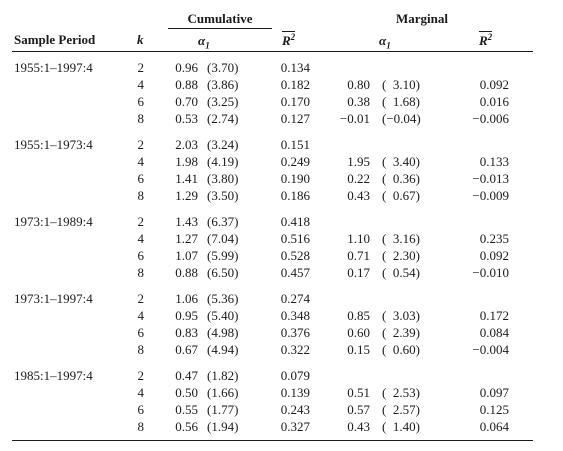 This screenshot has width=563, height=451. I want to click on cumulative-alpha-cell: 1.27, so click(186, 238).